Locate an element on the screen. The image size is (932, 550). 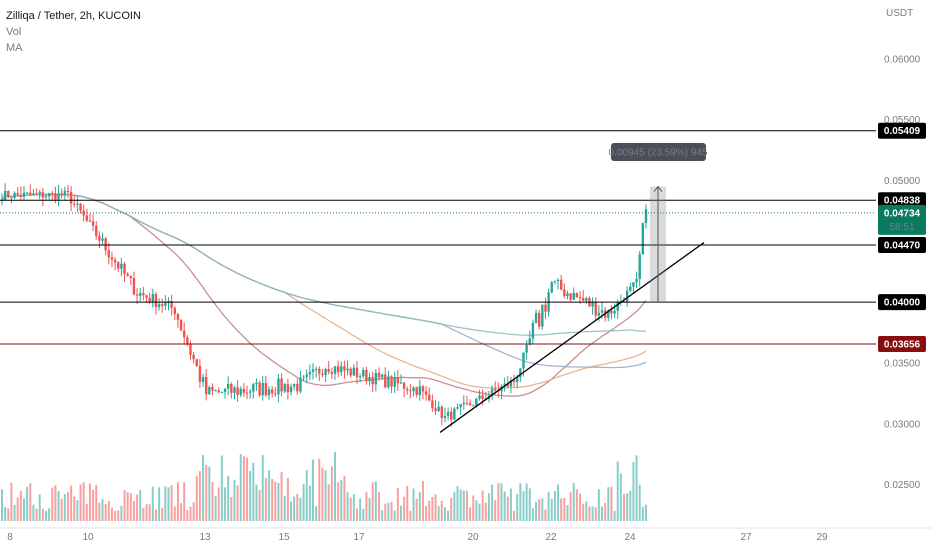
moving-average-indicator-label: MA is located at coordinates (14, 48).